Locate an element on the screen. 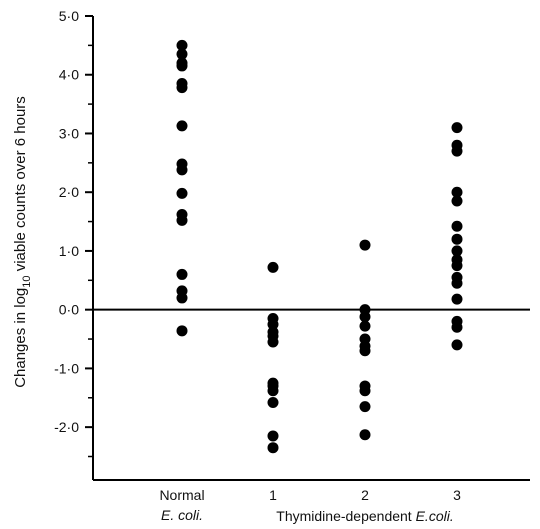 The image size is (540, 529). group-label: Thymidine-dependent E.coli. is located at coordinates (364, 516).